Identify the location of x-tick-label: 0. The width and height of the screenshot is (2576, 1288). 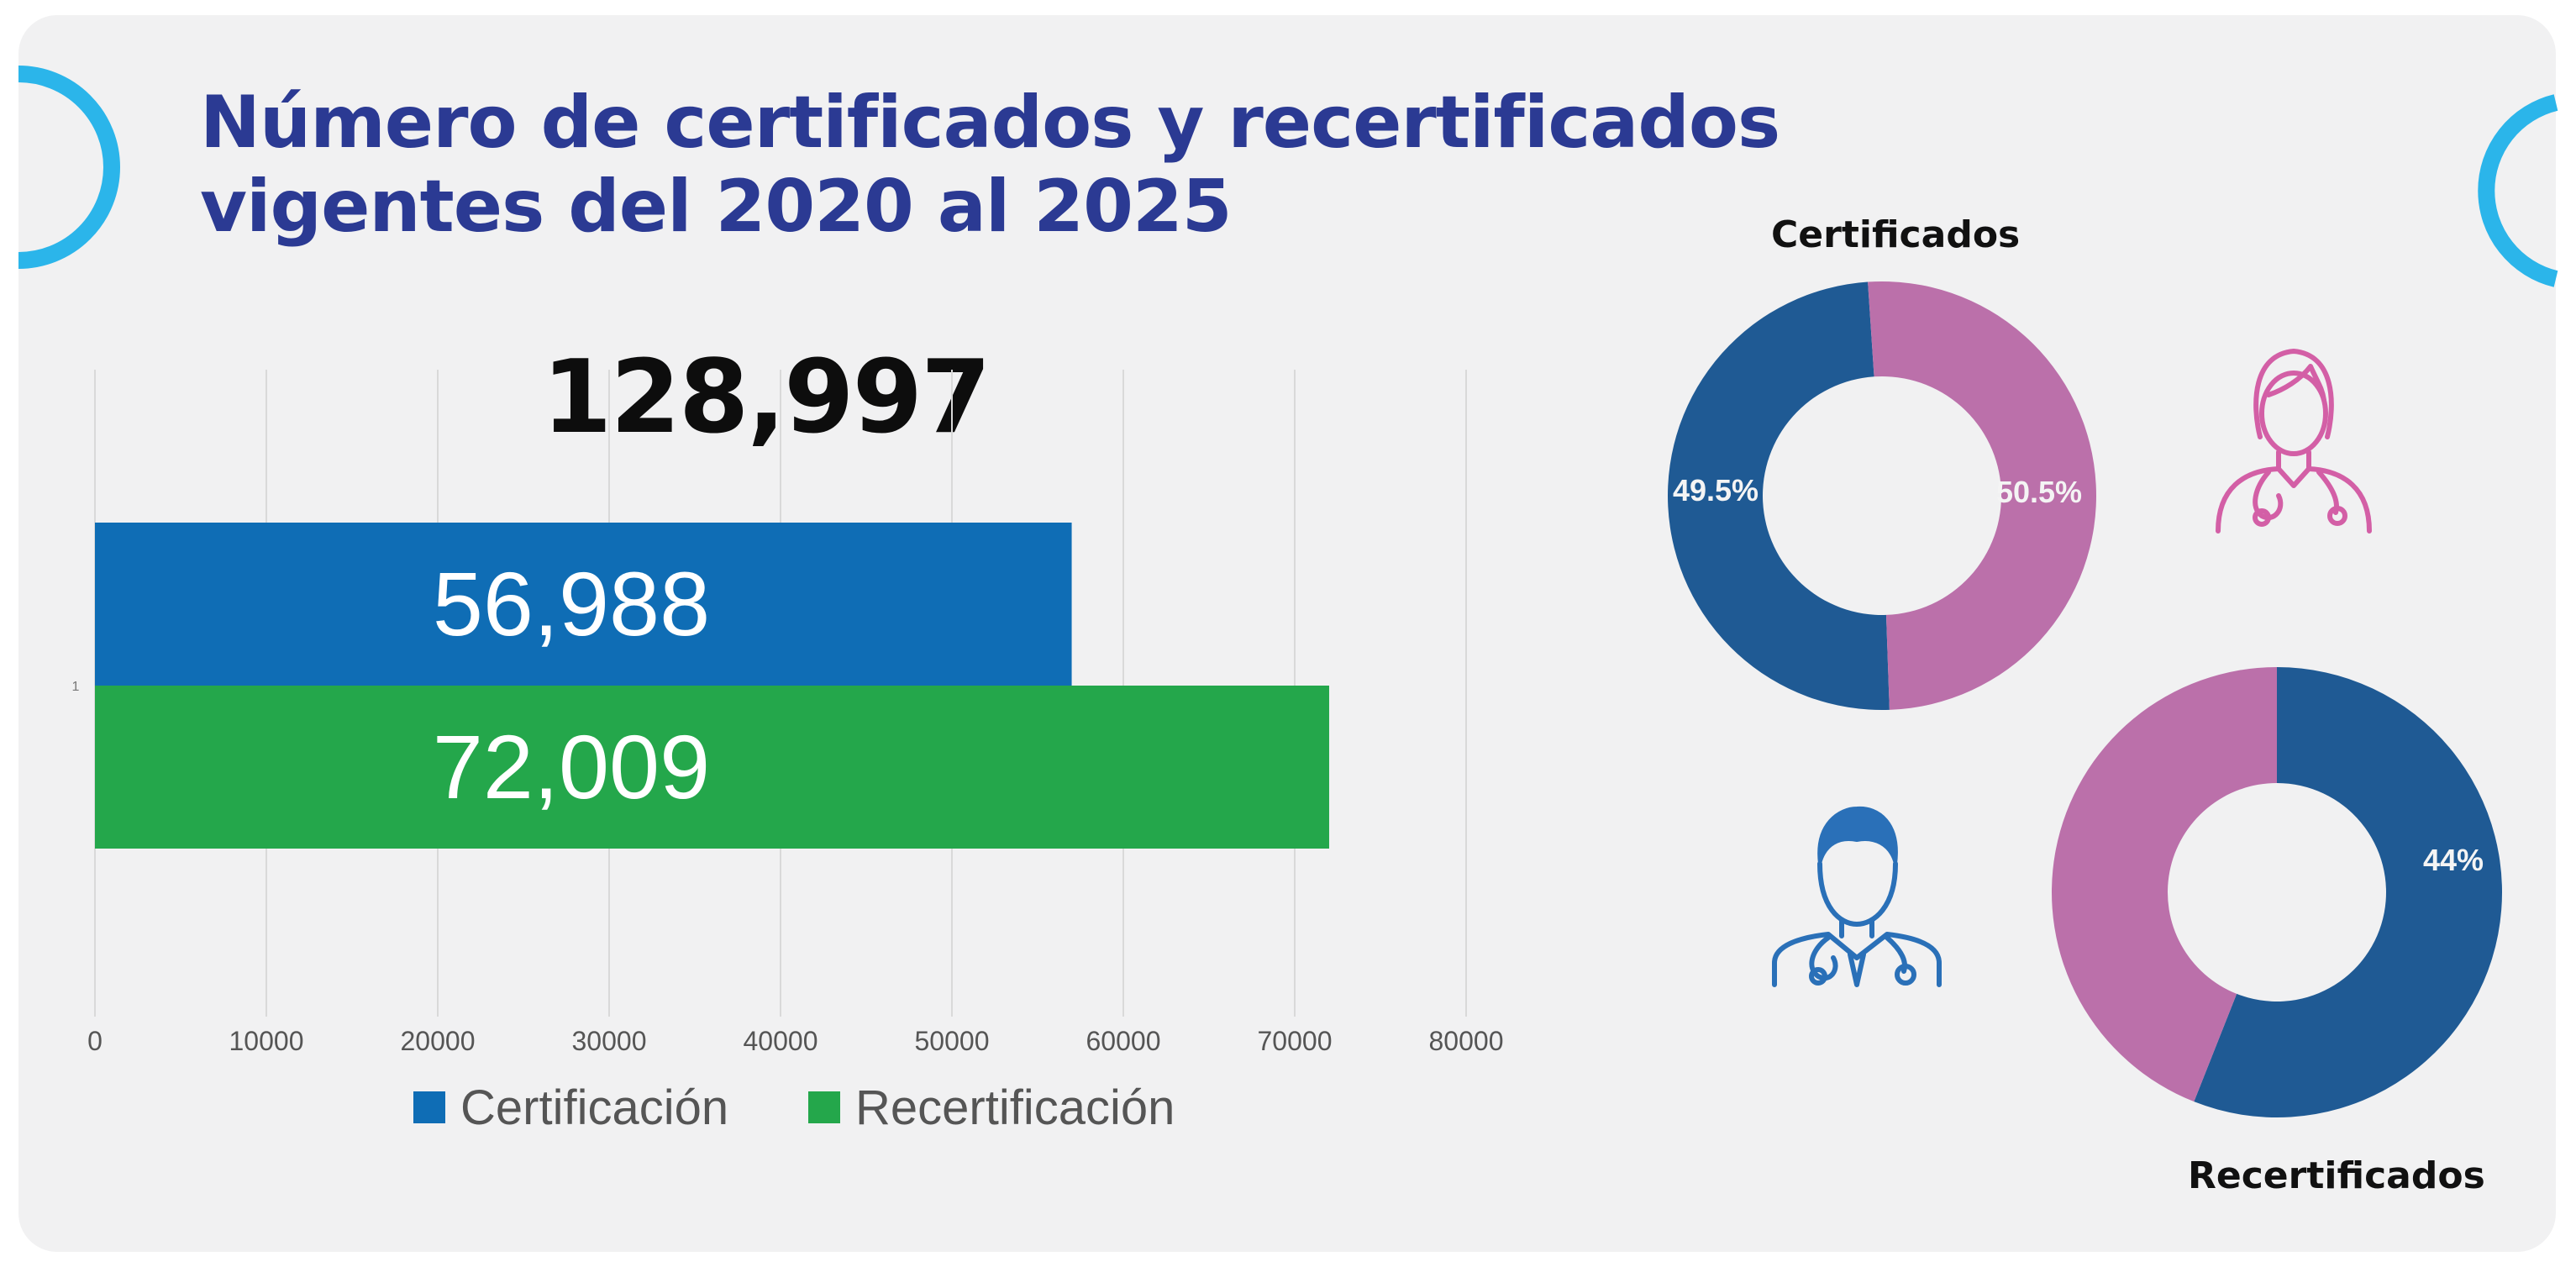
(95, 1041).